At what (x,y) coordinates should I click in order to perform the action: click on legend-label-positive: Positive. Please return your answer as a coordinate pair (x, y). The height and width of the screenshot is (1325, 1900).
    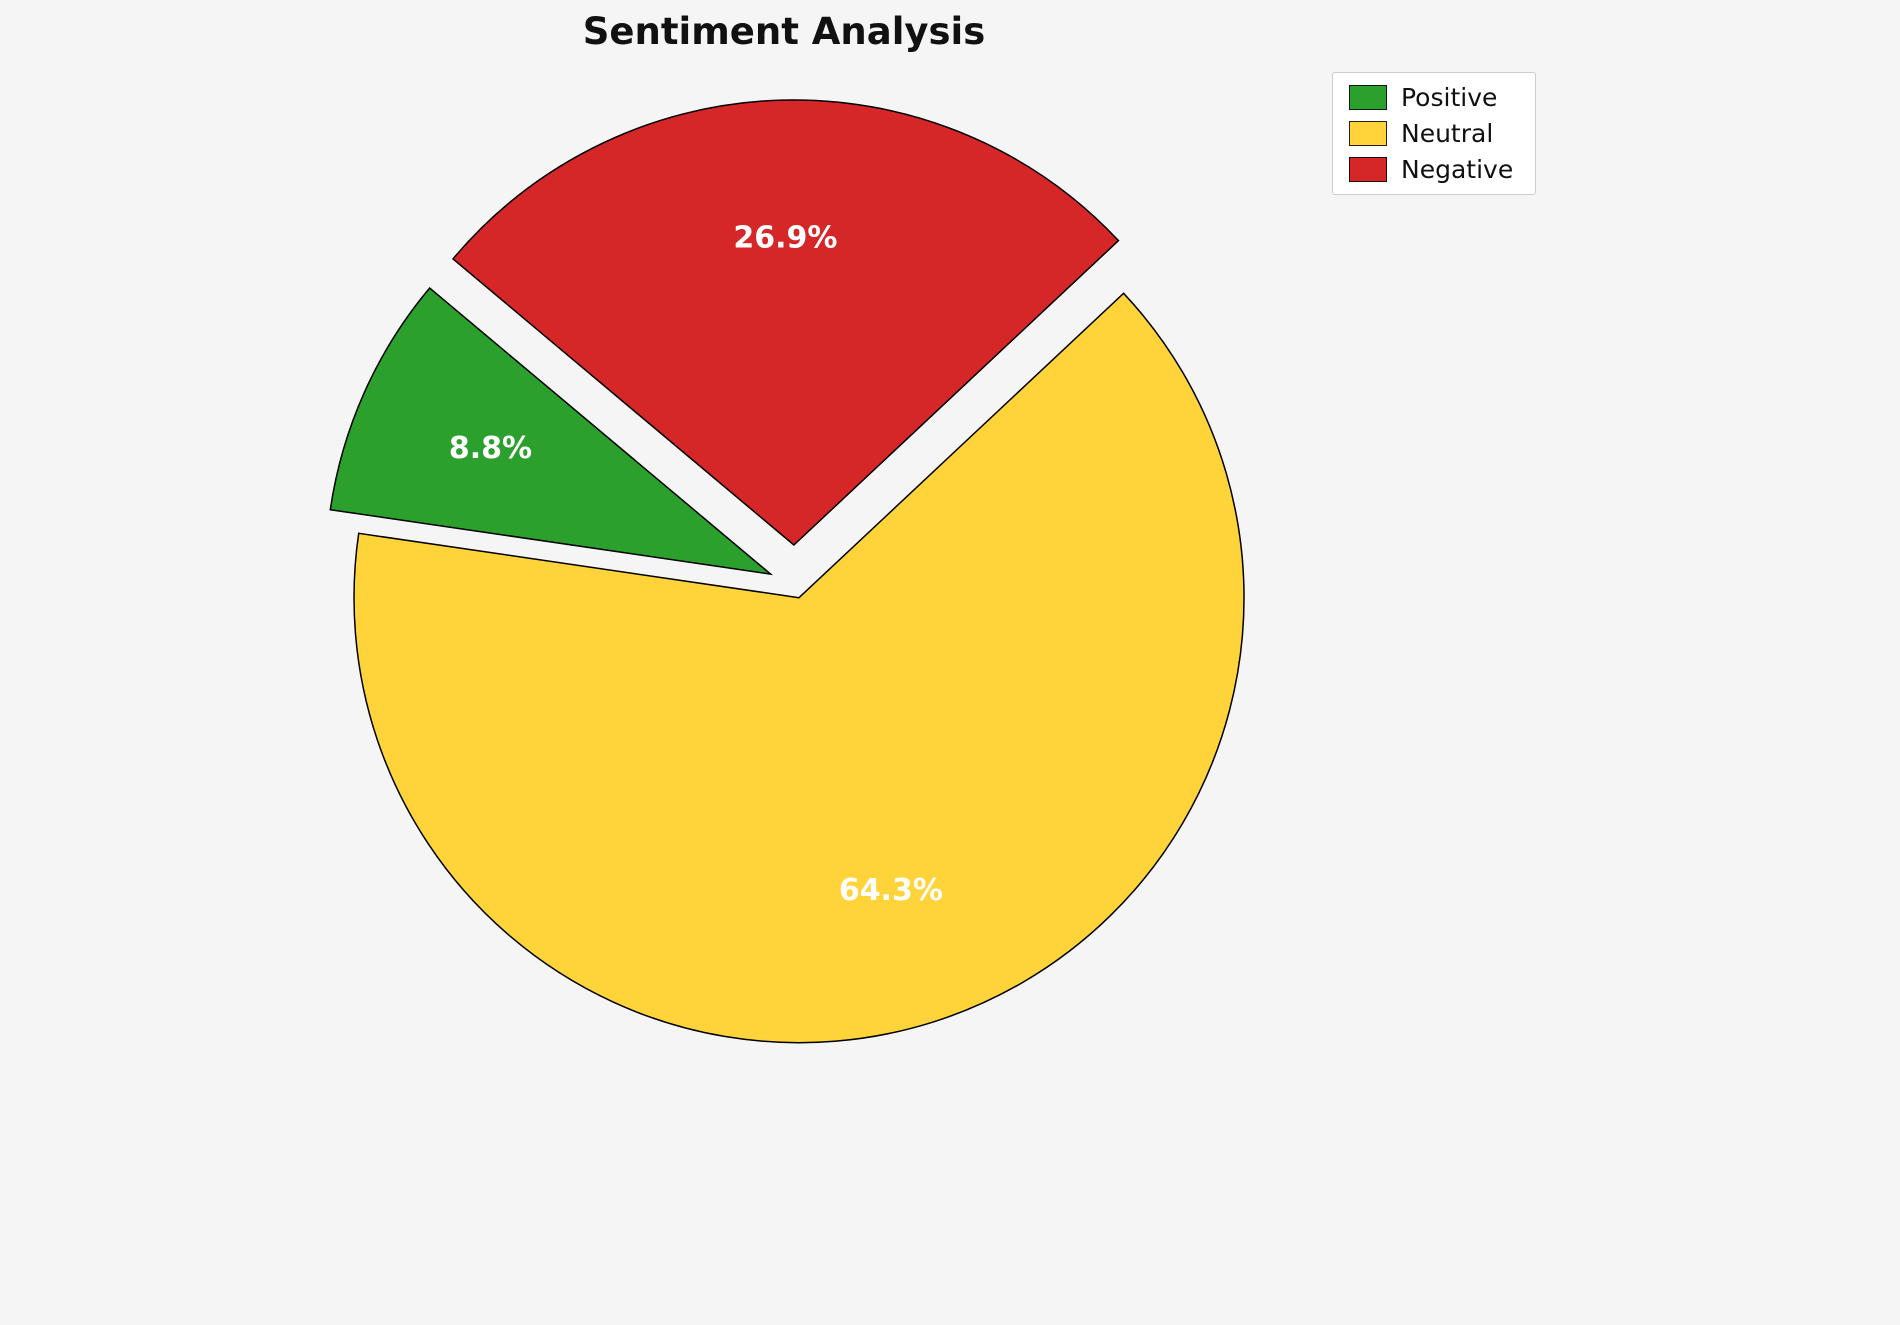
    Looking at the image, I should click on (1449, 97).